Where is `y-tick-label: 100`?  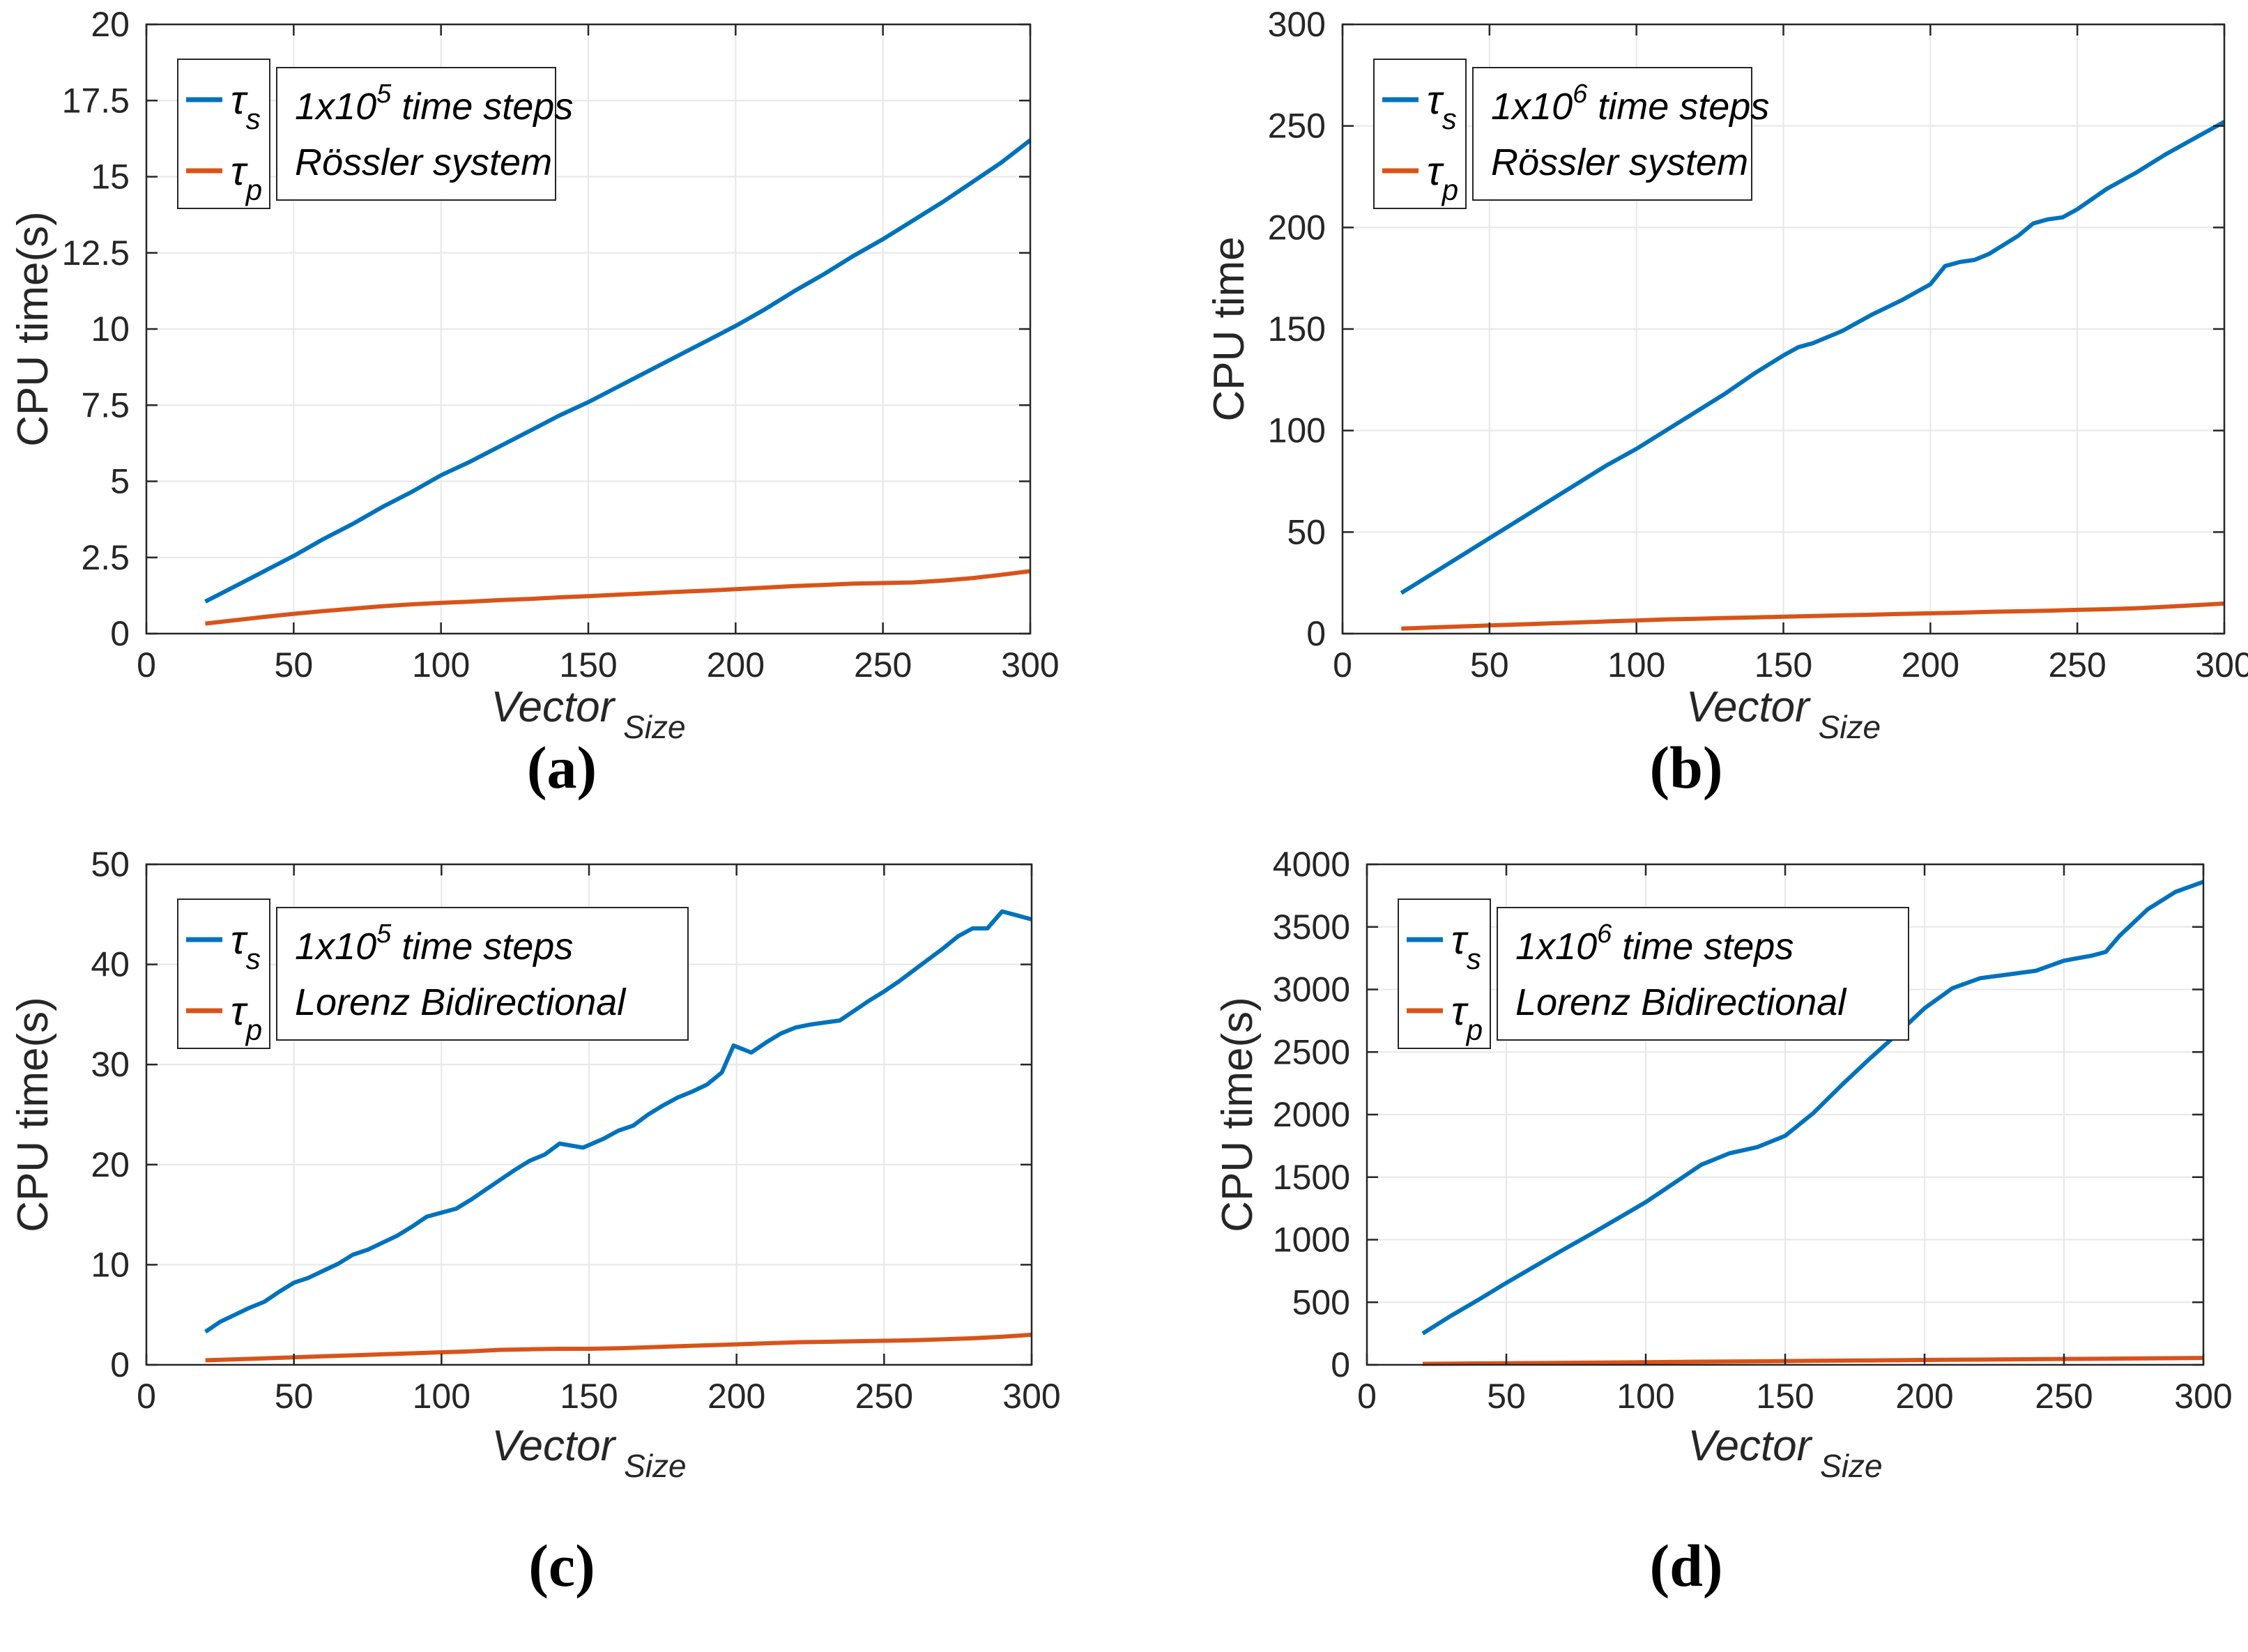
y-tick-label: 100 is located at coordinates (1297, 430).